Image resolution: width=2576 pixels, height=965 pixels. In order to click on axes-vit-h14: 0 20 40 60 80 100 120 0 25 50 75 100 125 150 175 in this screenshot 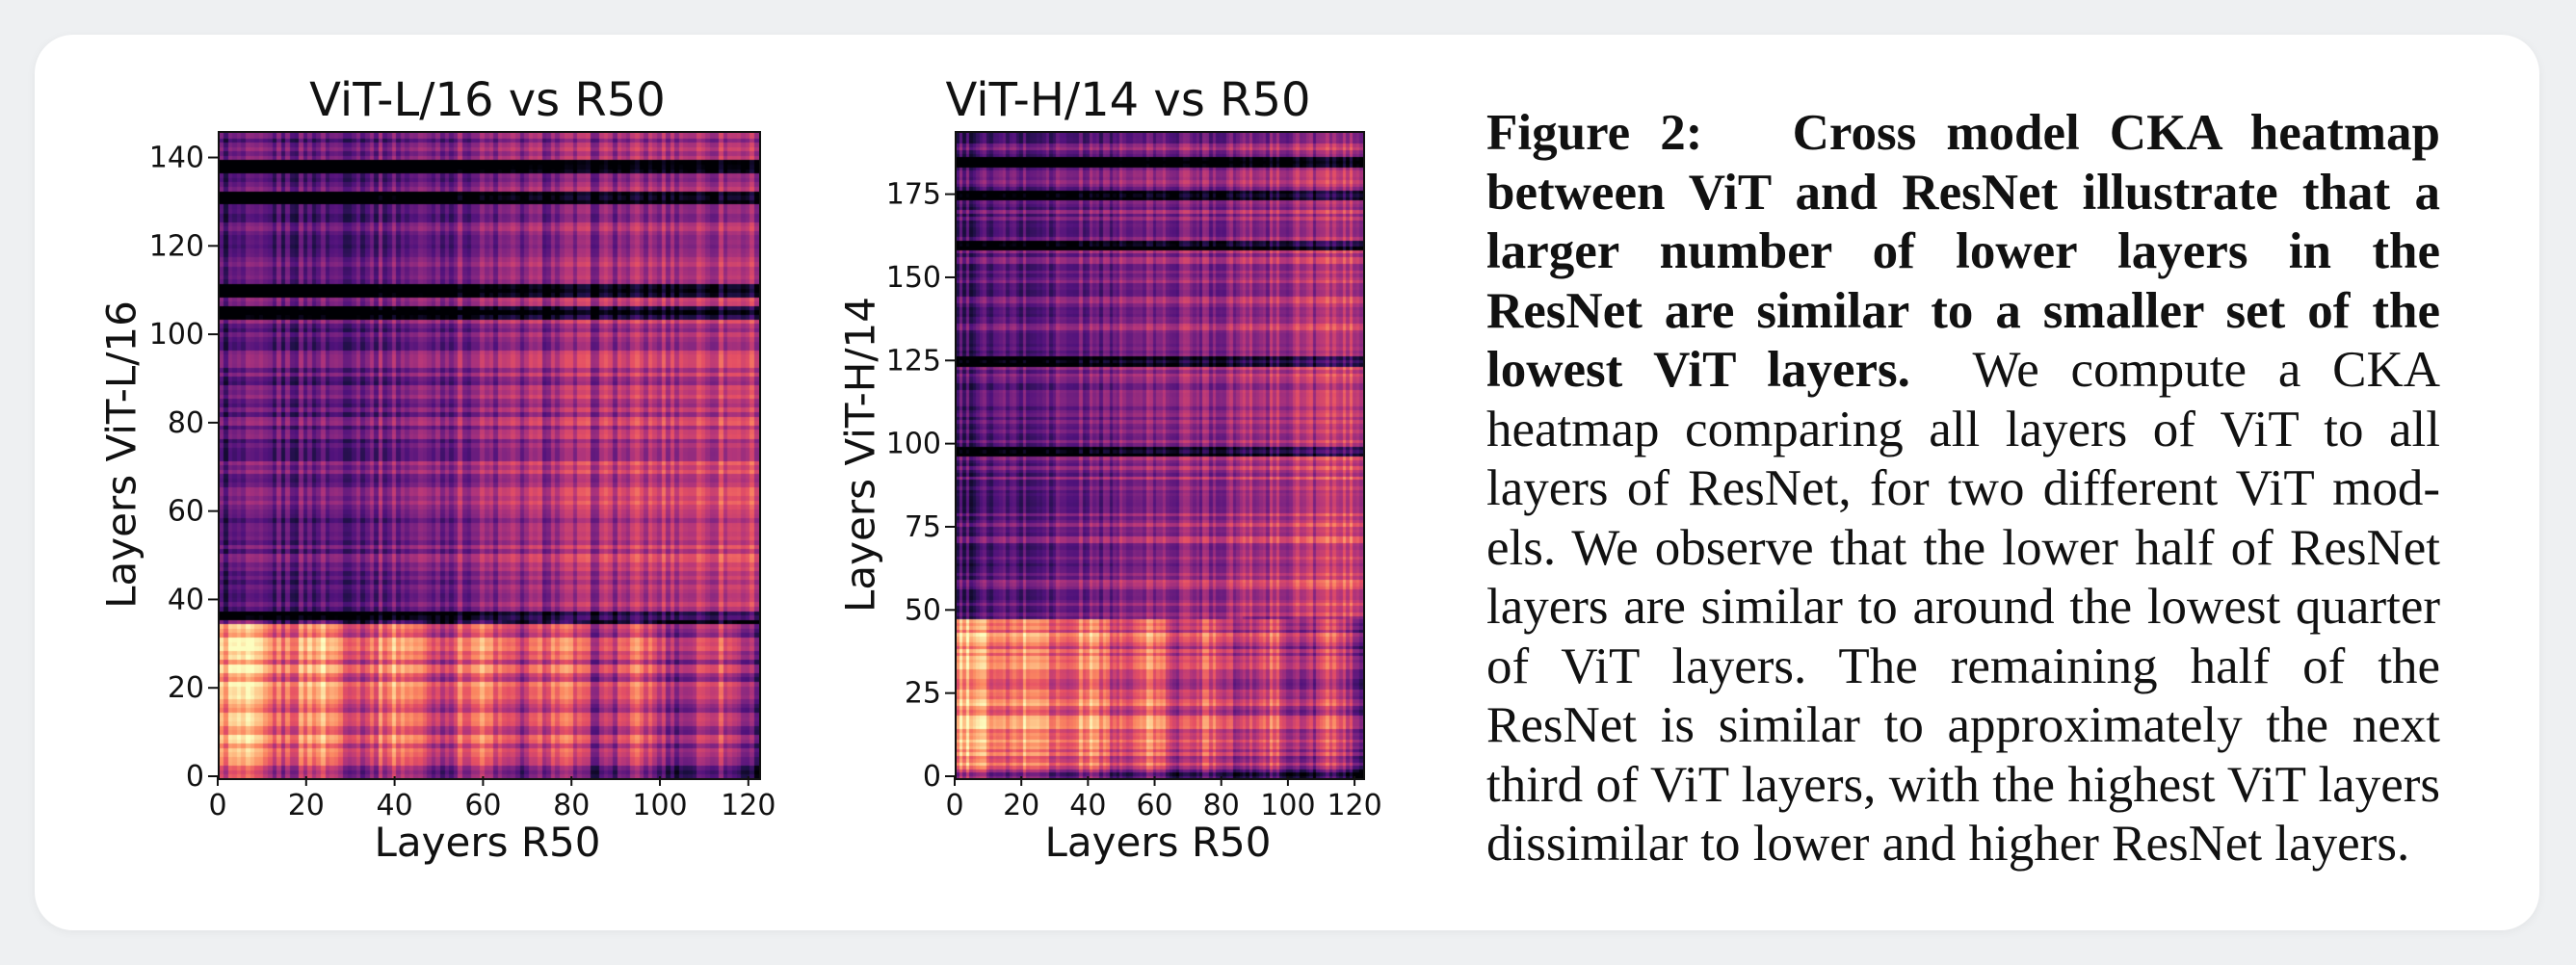, I will do `click(1134, 500)`.